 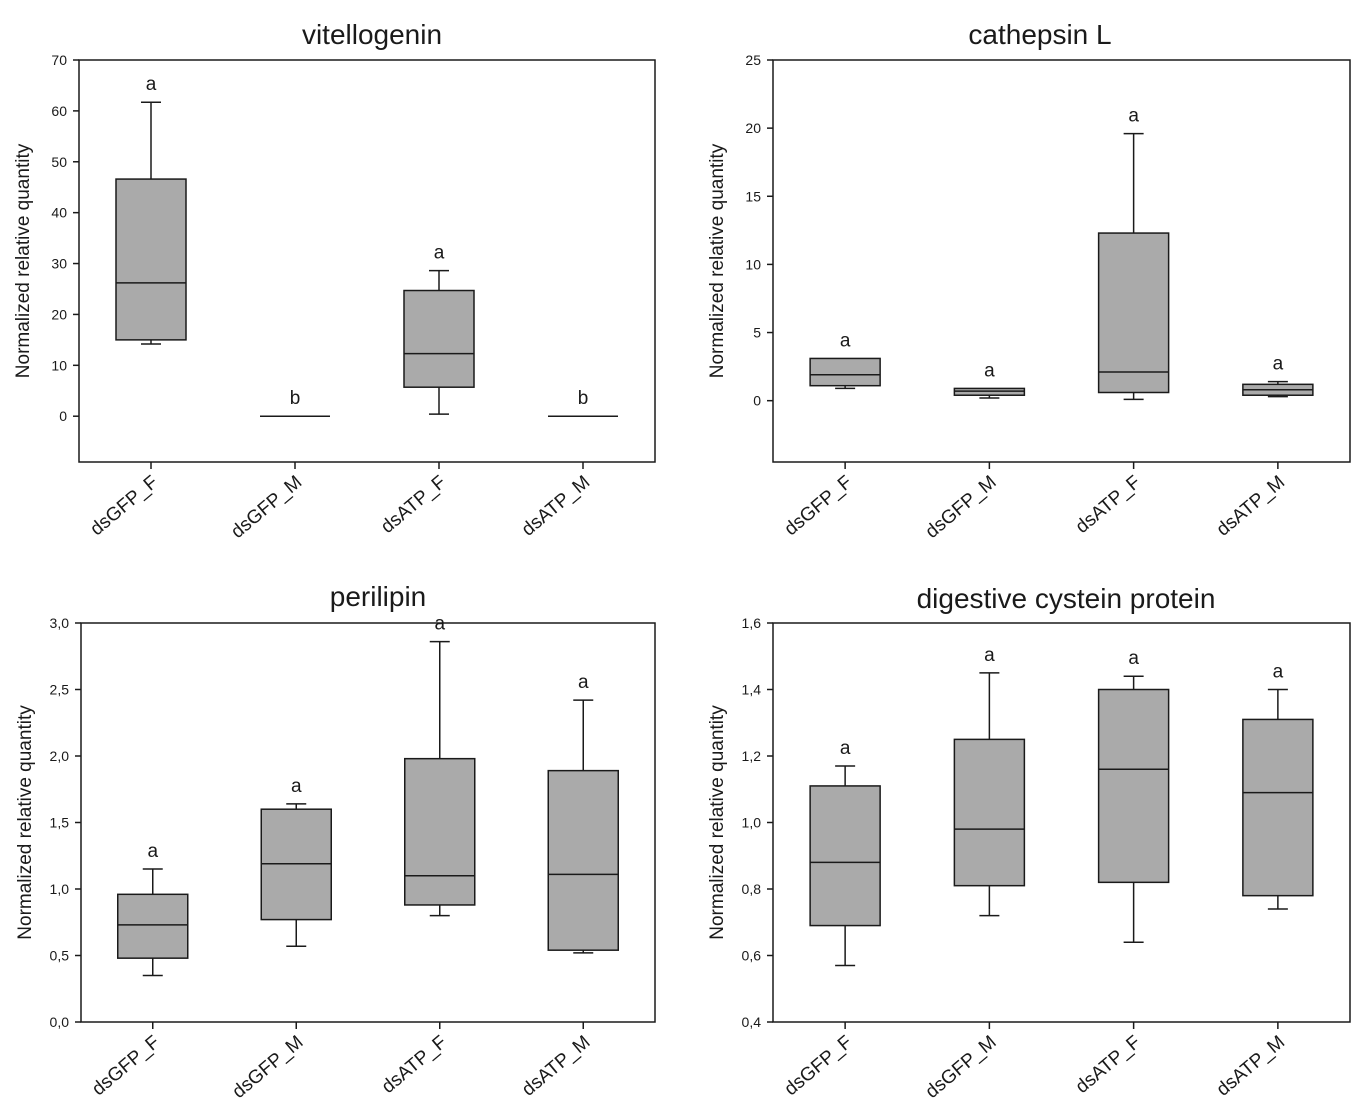 I want to click on y-tick-label: 1,6, so click(x=752, y=623).